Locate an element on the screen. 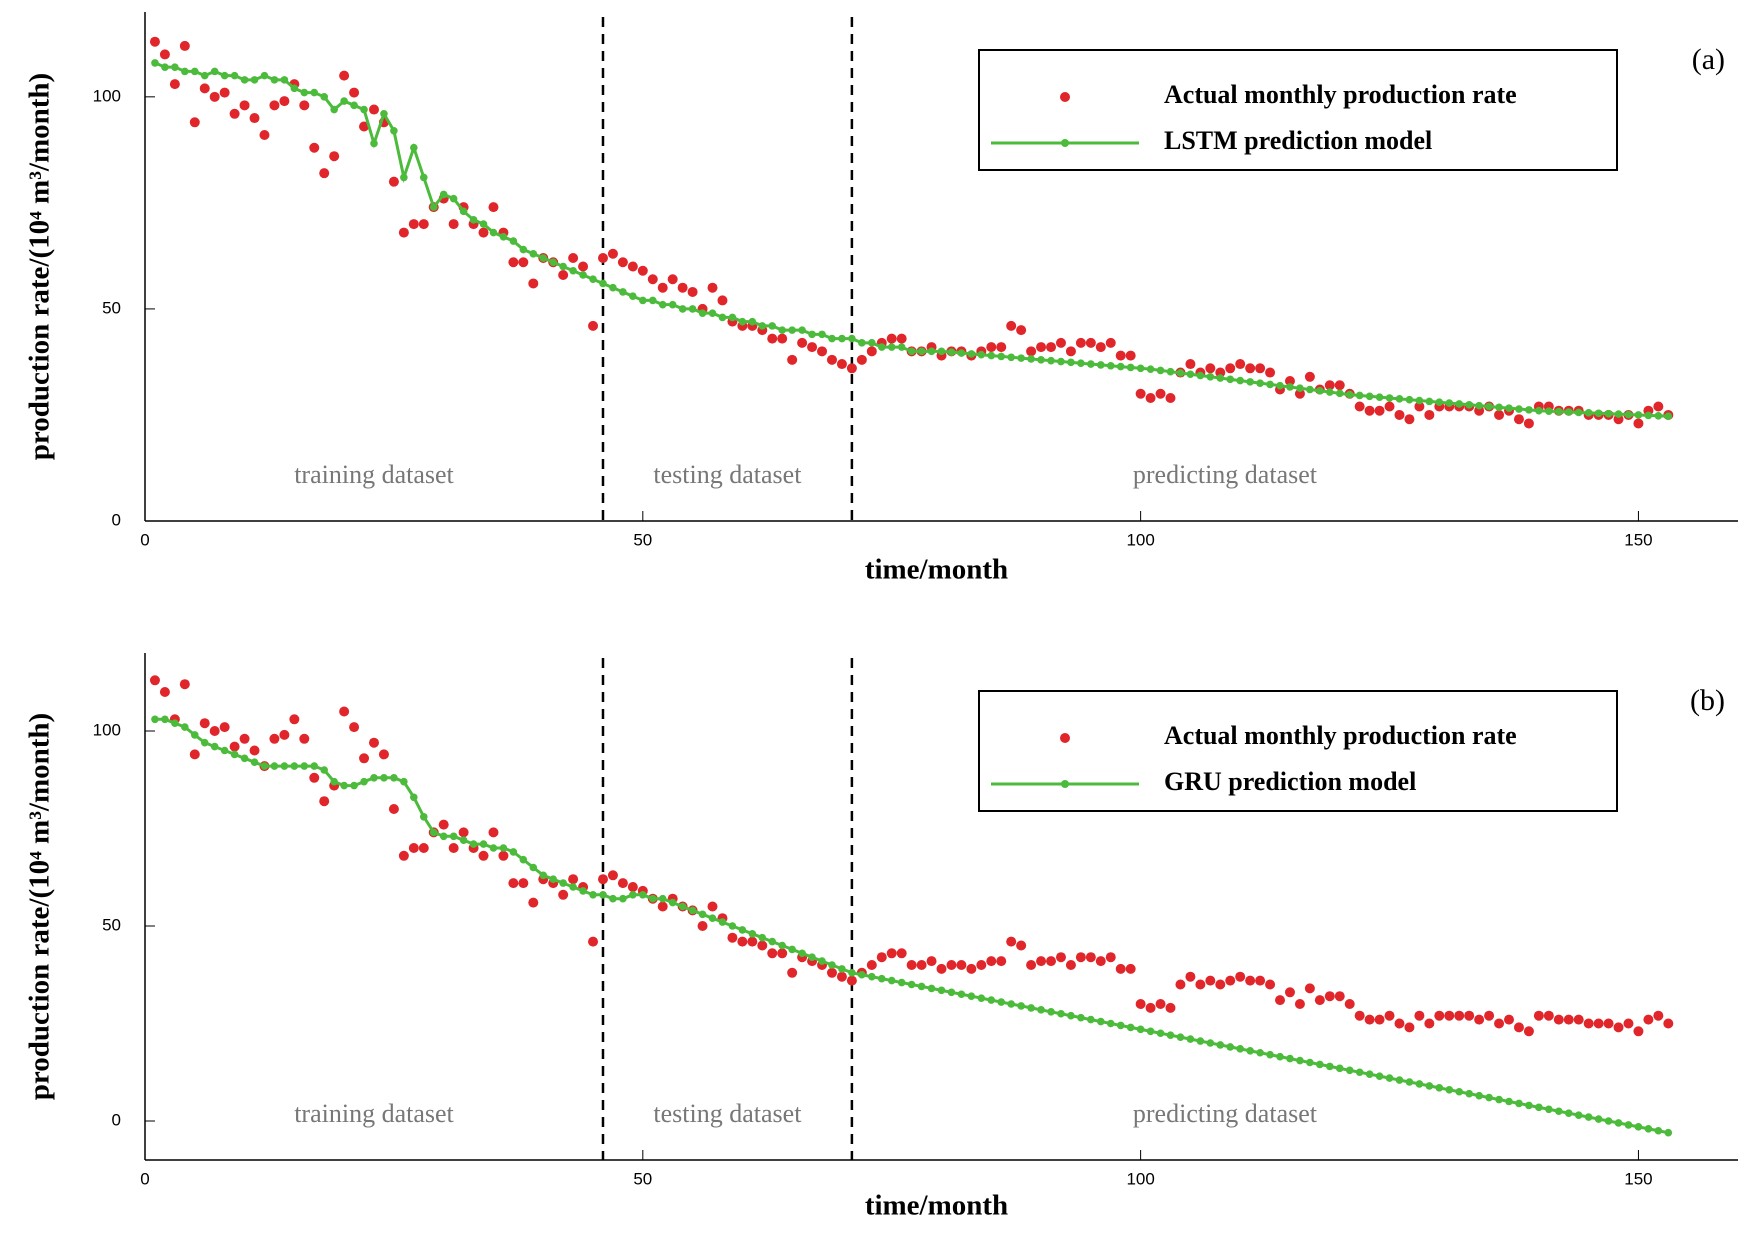 The height and width of the screenshot is (1240, 1750). legend-box is located at coordinates (1298, 110).